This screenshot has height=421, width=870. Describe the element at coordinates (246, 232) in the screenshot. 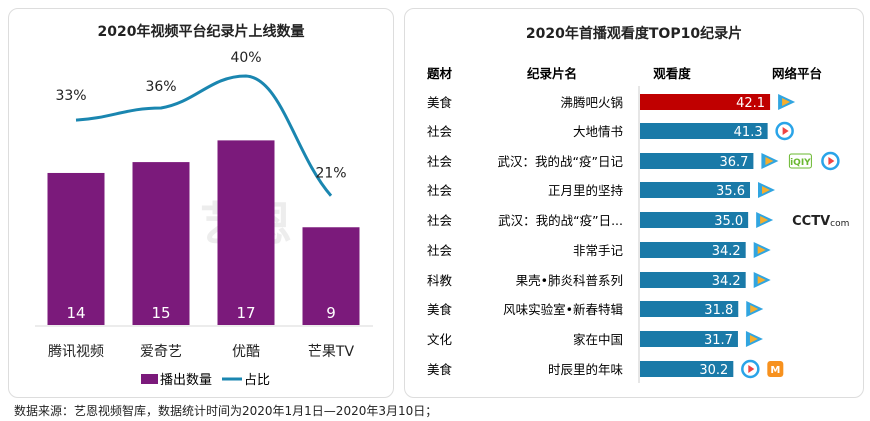

I see `bar-优酷` at that location.